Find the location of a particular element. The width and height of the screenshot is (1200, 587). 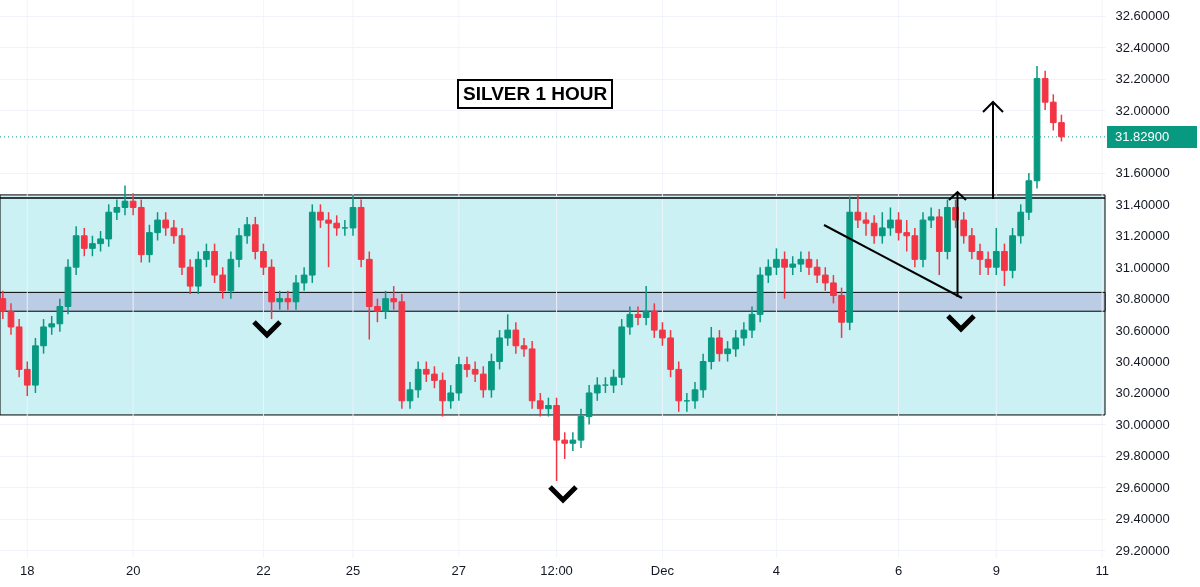

y-tick-label: 31.60000 is located at coordinates (1142, 173).